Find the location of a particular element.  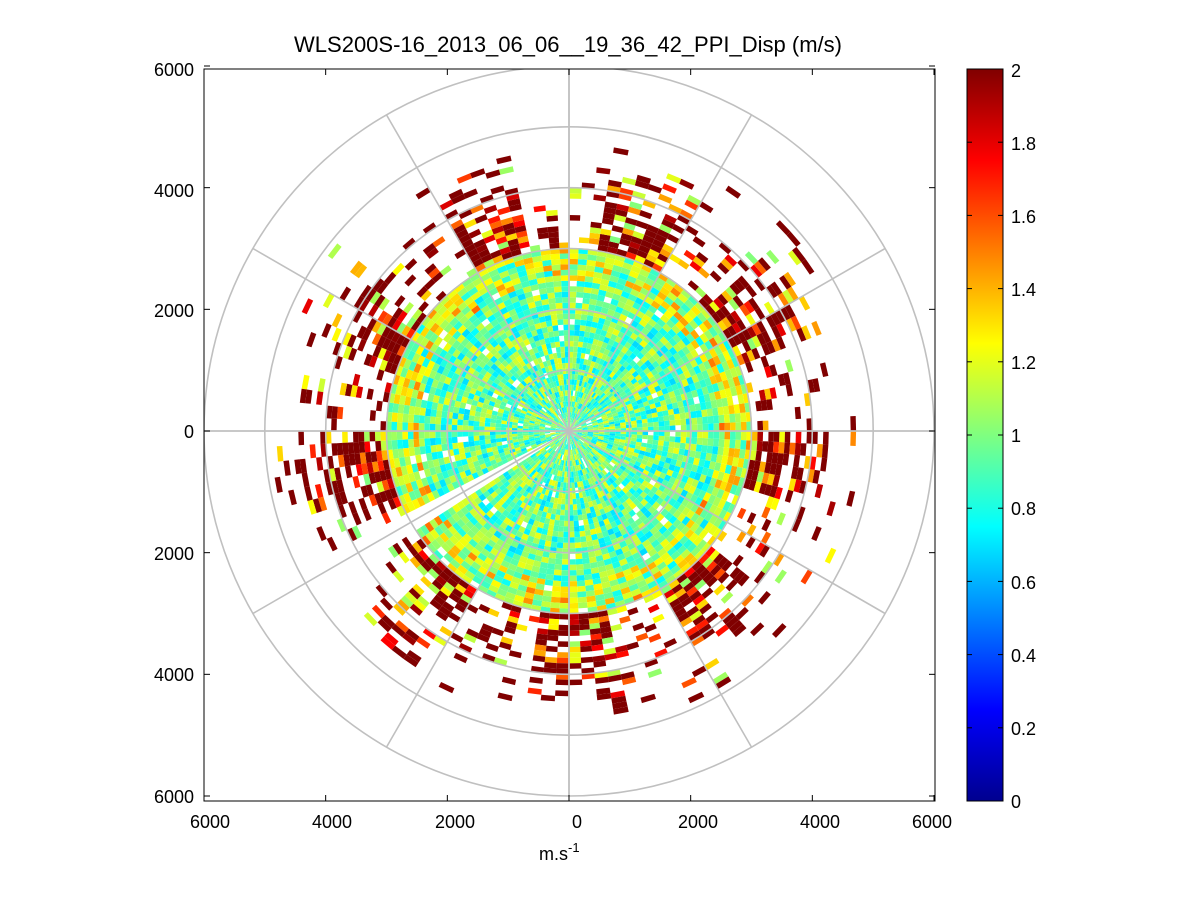

azimuth-spoke is located at coordinates (660, 589).